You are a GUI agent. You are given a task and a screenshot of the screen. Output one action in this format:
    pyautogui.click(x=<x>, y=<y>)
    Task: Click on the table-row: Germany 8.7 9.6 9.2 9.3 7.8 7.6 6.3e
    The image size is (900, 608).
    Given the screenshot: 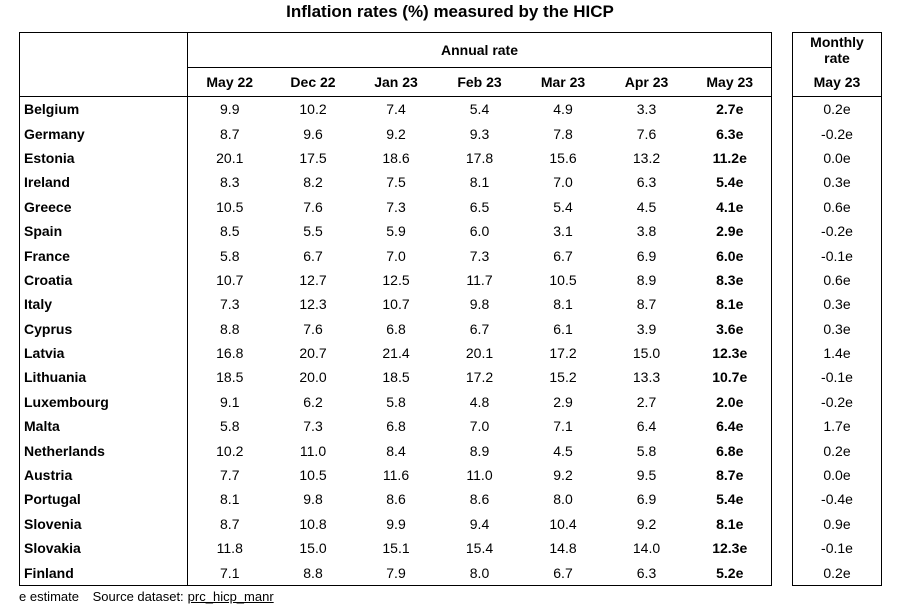 What is the action you would take?
    pyautogui.click(x=395, y=133)
    